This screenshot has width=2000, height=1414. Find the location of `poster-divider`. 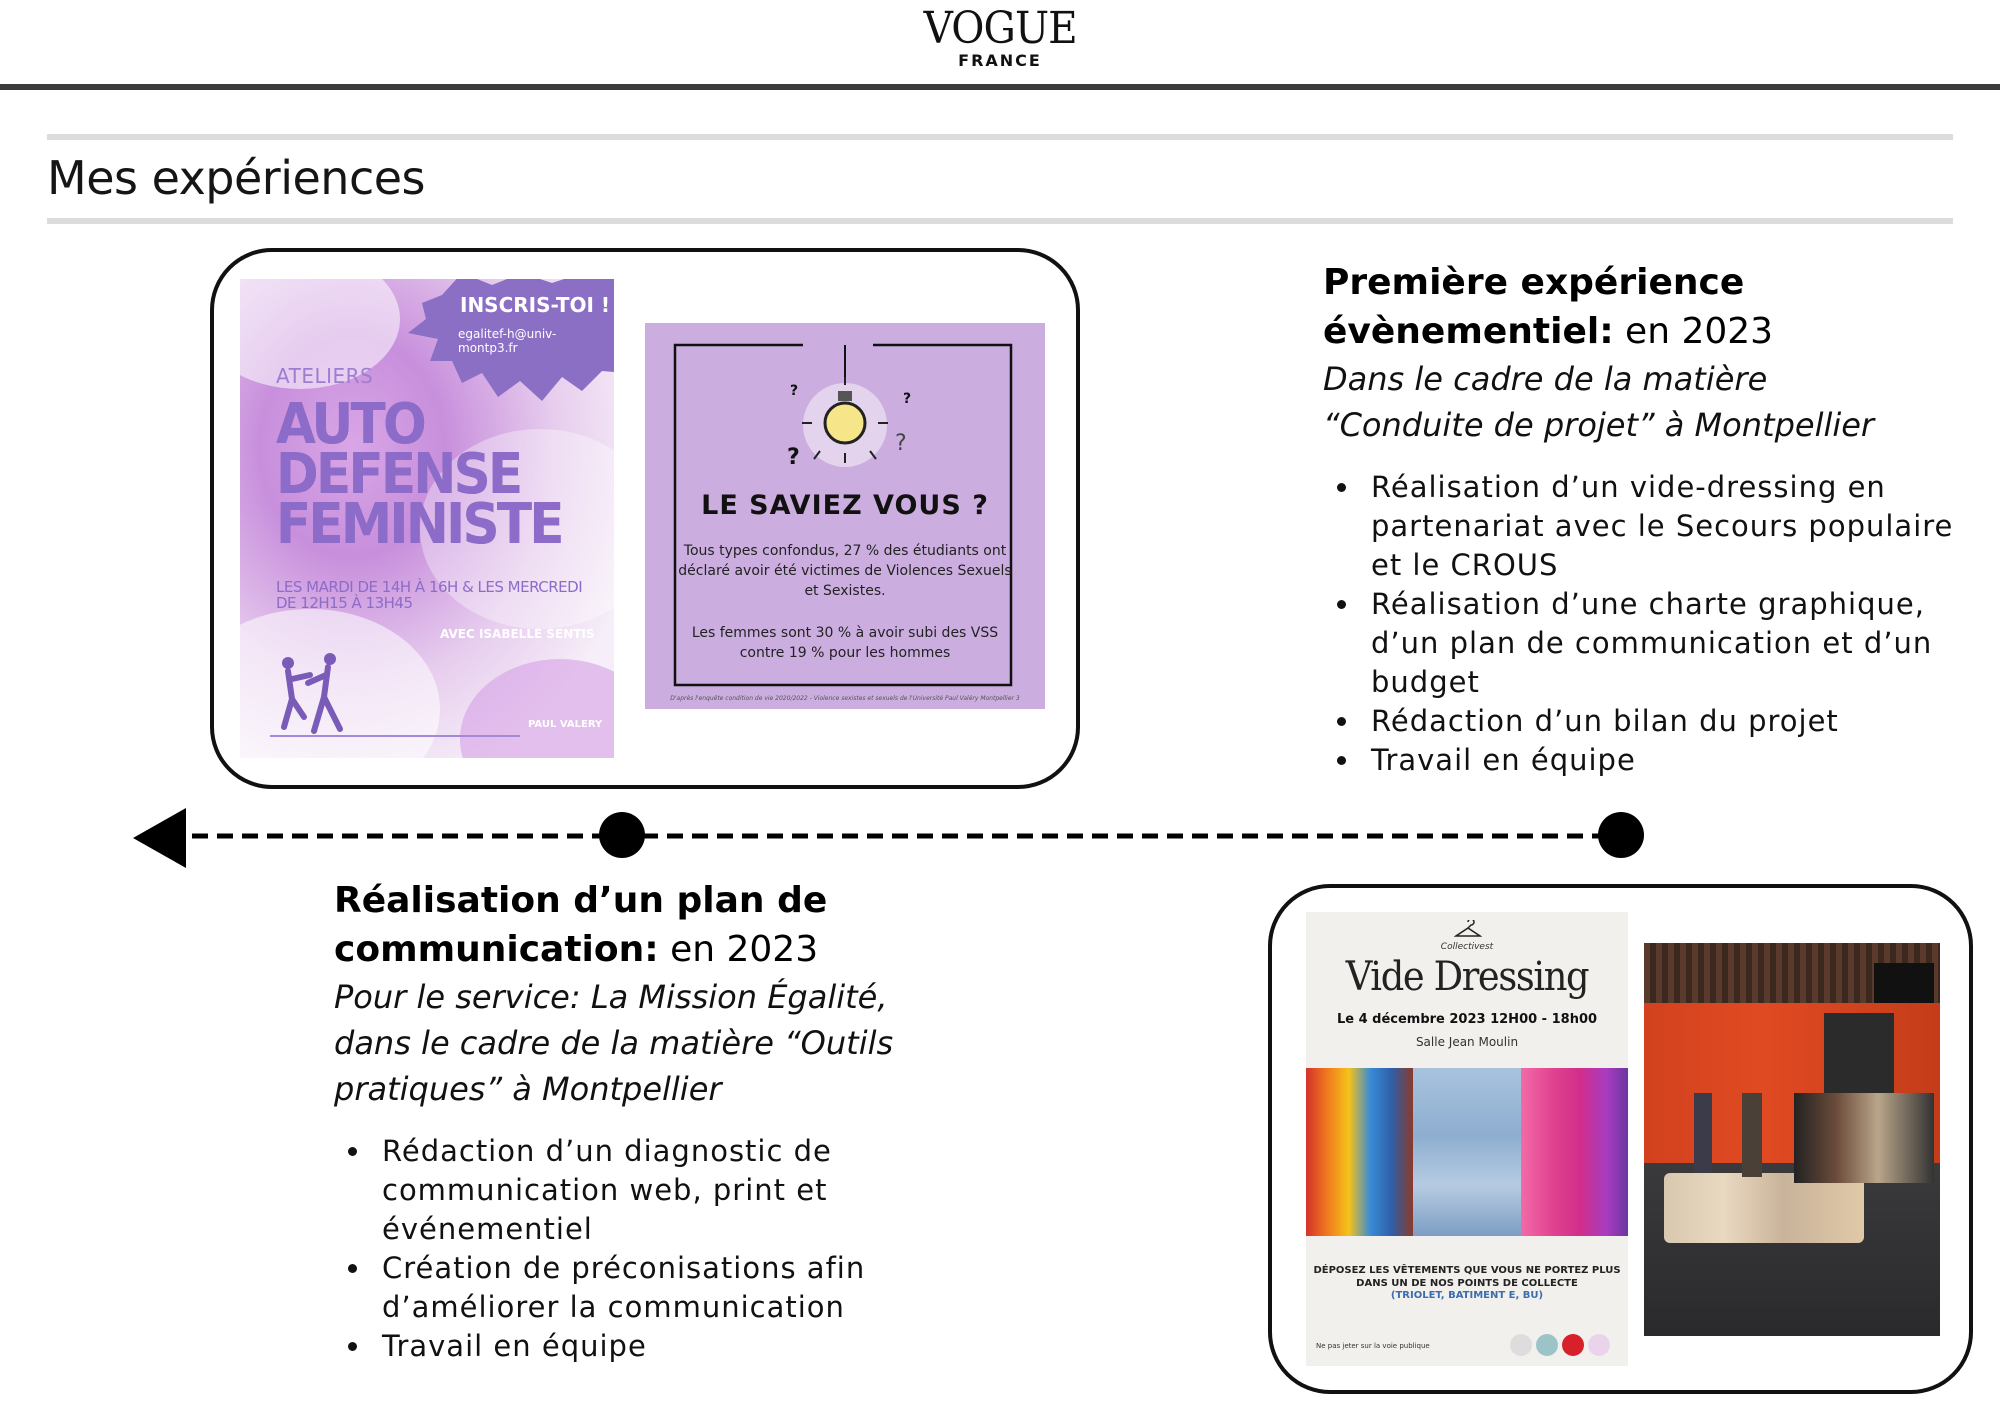

poster-divider is located at coordinates (395, 736).